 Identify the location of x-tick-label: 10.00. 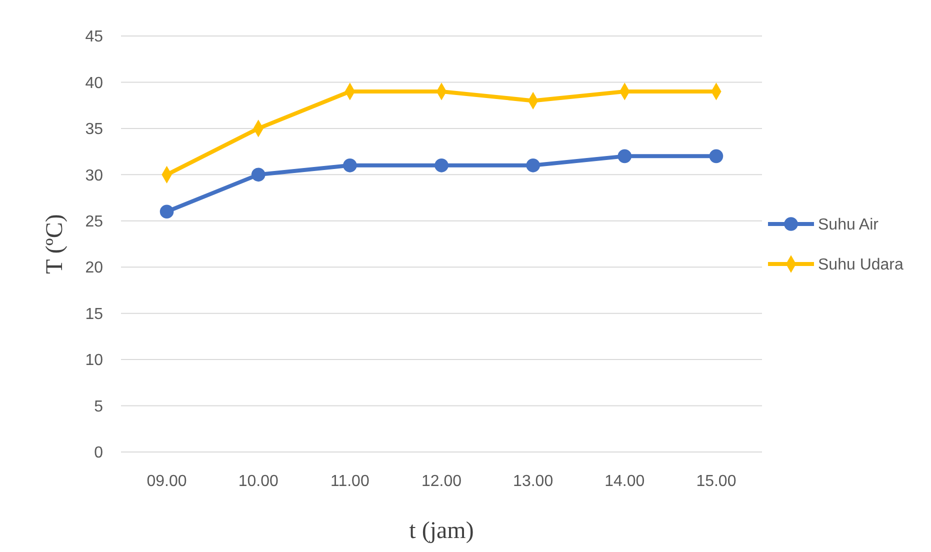
(258, 481).